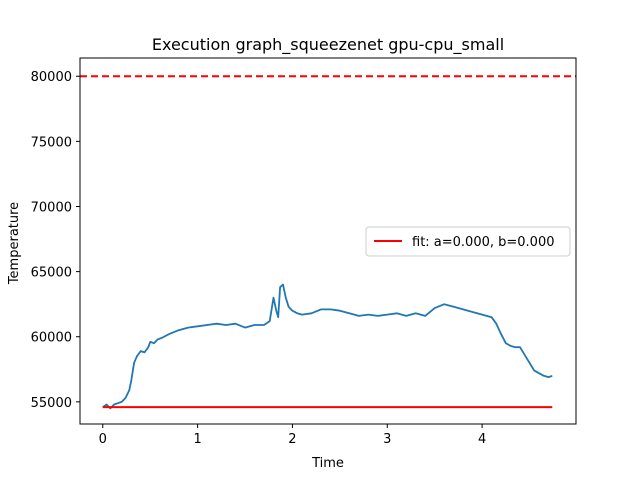 This screenshot has width=640, height=484. What do you see at coordinates (51, 338) in the screenshot?
I see `y-tick-label: 60000` at bounding box center [51, 338].